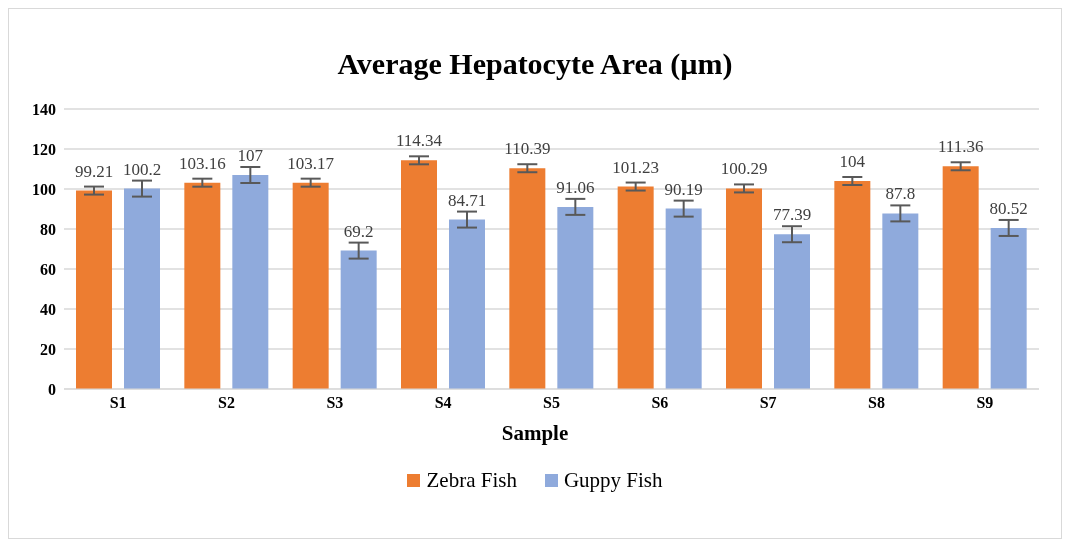 The image size is (1072, 549). What do you see at coordinates (467, 200) in the screenshot?
I see `data-label: 84.71` at bounding box center [467, 200].